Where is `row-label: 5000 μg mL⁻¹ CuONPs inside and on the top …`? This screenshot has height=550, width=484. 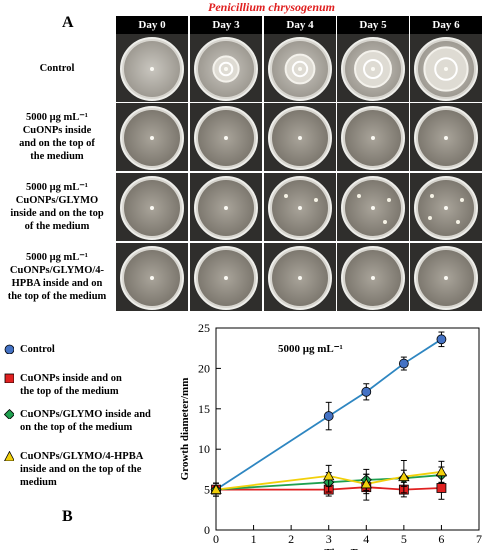 row-label: 5000 μg mL⁻¹ CuONPs inside and on the top … is located at coordinates (57, 137).